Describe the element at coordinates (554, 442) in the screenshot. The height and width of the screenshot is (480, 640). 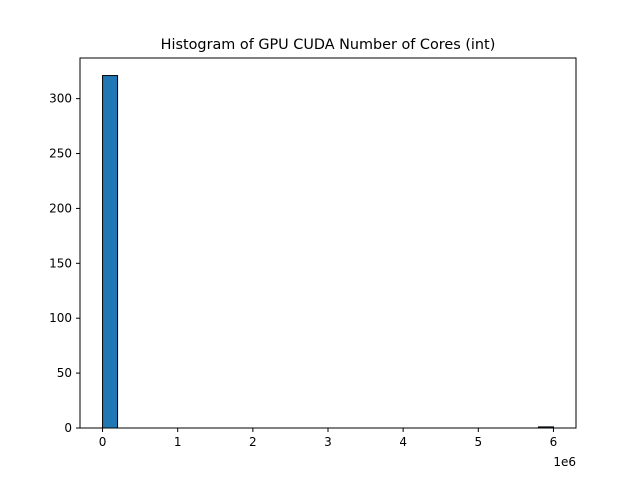
I see `x-tick-label: 6` at that location.